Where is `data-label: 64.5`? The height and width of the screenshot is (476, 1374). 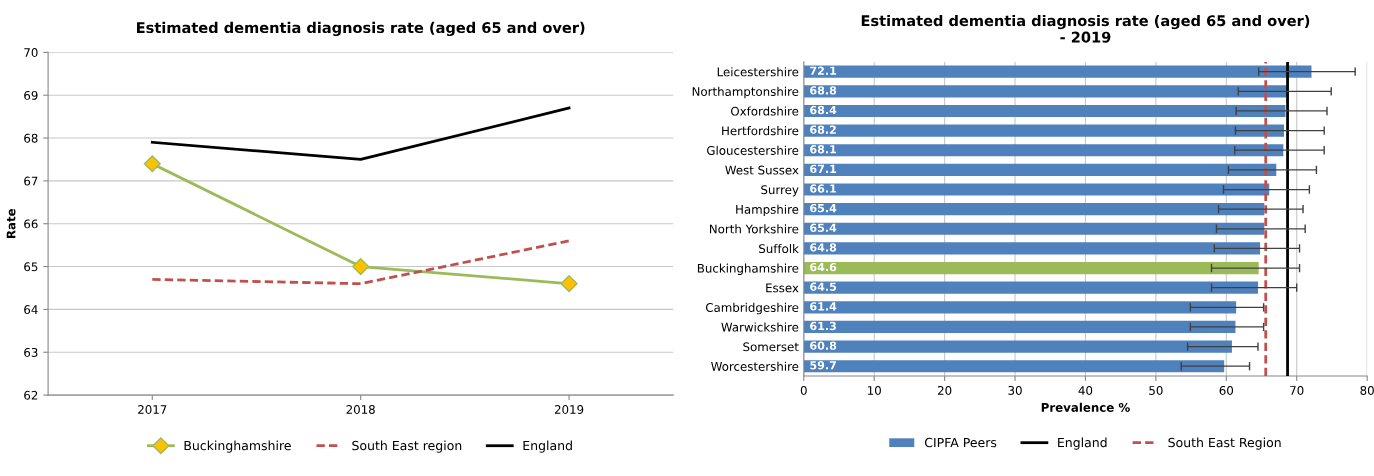 data-label: 64.5 is located at coordinates (823, 286).